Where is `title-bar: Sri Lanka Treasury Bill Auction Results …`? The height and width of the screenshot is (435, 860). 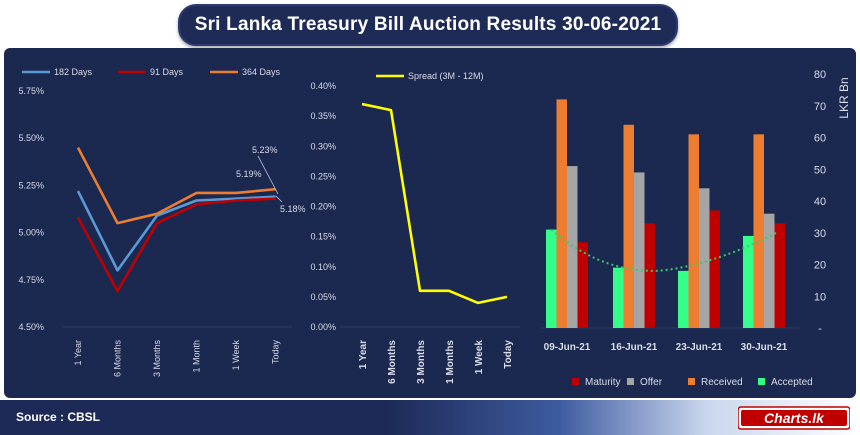
title-bar: Sri Lanka Treasury Bill Auction Results … is located at coordinates (430, 23).